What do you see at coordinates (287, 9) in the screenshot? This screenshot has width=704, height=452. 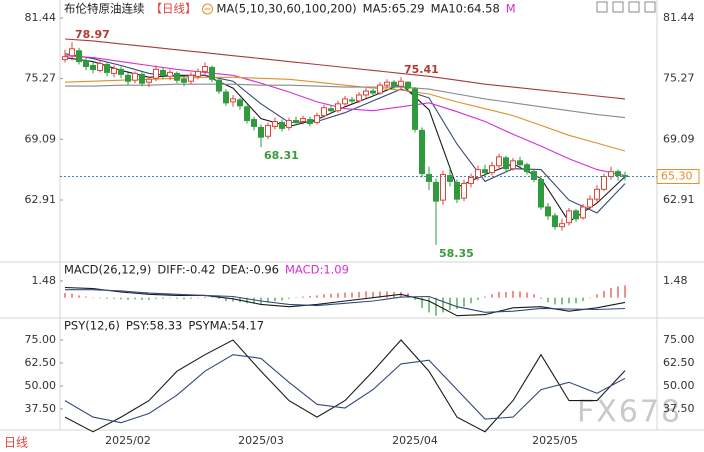 I see `header-text: MA(5,10,30,60,100,200)` at bounding box center [287, 9].